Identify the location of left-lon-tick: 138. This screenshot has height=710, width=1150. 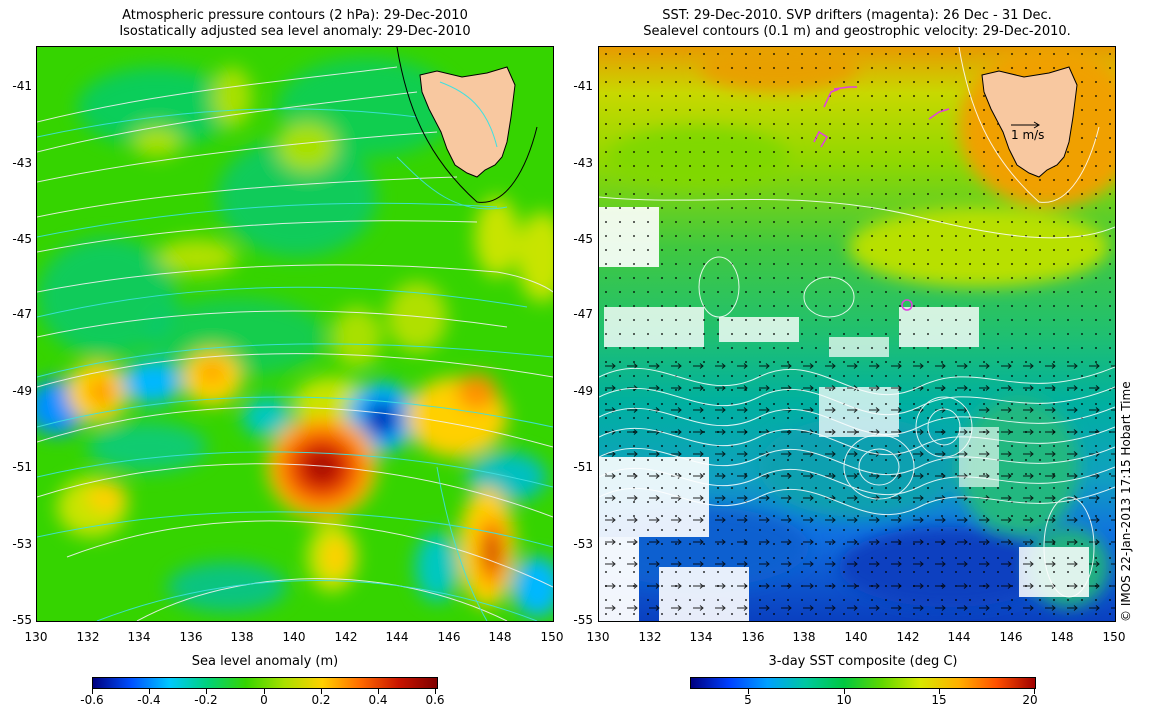
(242, 637).